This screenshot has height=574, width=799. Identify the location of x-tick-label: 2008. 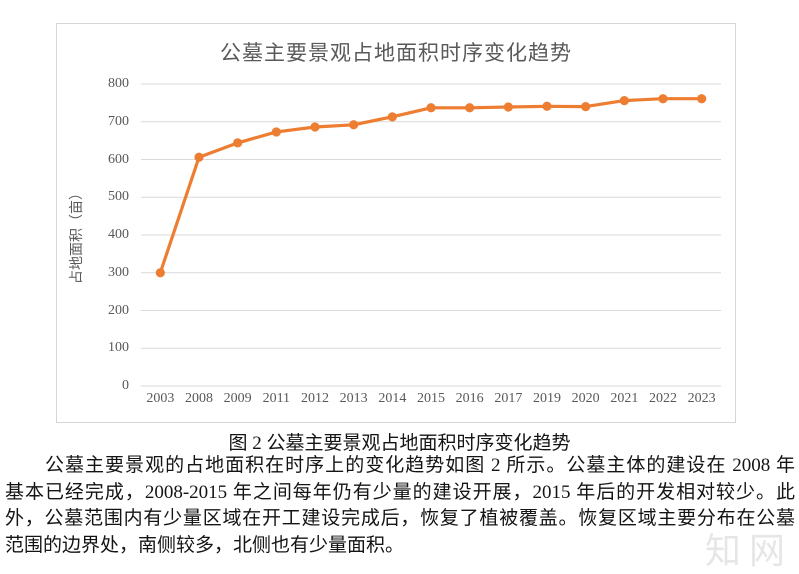
(198, 398).